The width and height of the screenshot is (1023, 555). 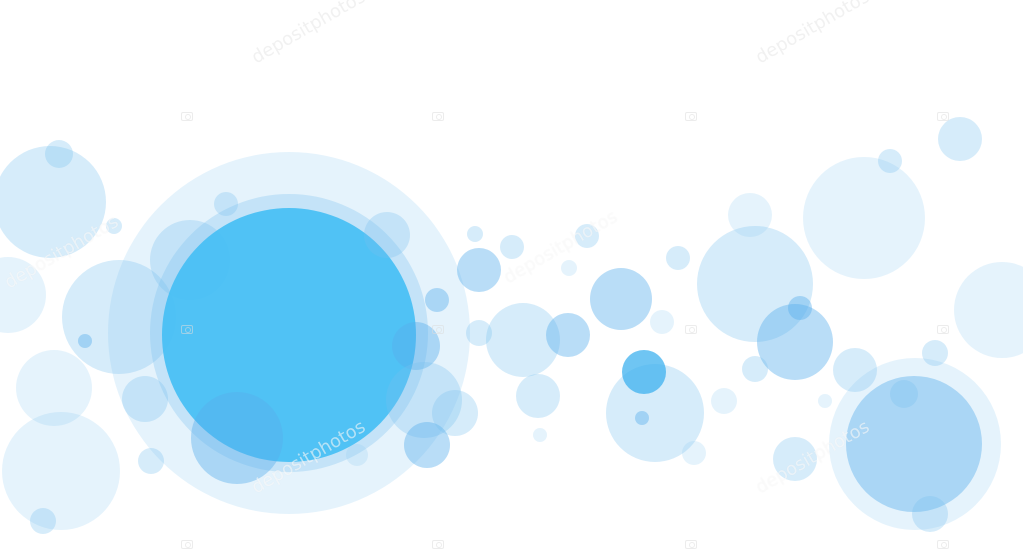 What do you see at coordinates (309, 34) in the screenshot?
I see `watermark-top-left: depositphotos` at bounding box center [309, 34].